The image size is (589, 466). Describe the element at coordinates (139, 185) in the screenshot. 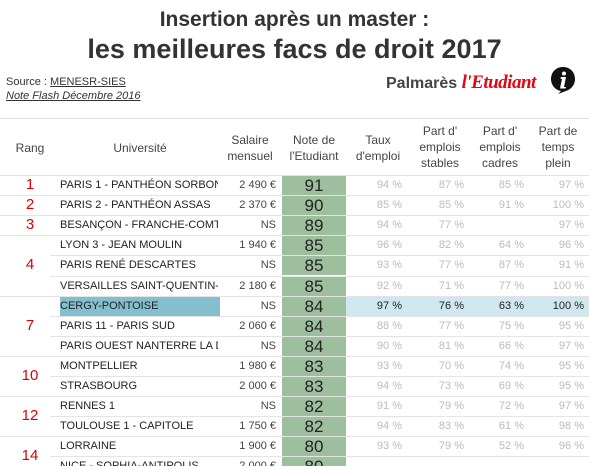

I see `university-name: PARIS 1 - PANTHÉON SORBON..` at that location.